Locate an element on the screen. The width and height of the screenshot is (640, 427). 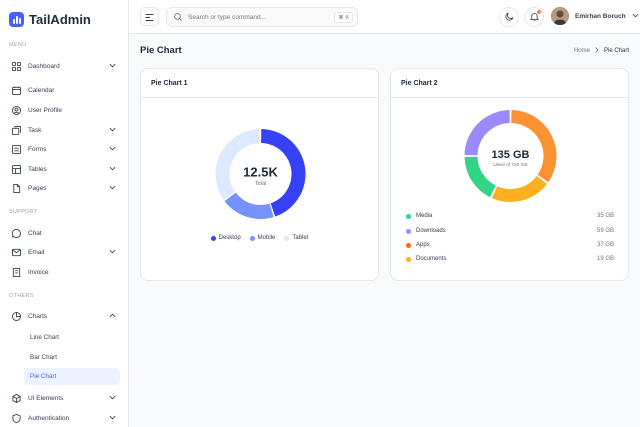
sidebar-item-dashboard: Dashboard is located at coordinates (64, 66).